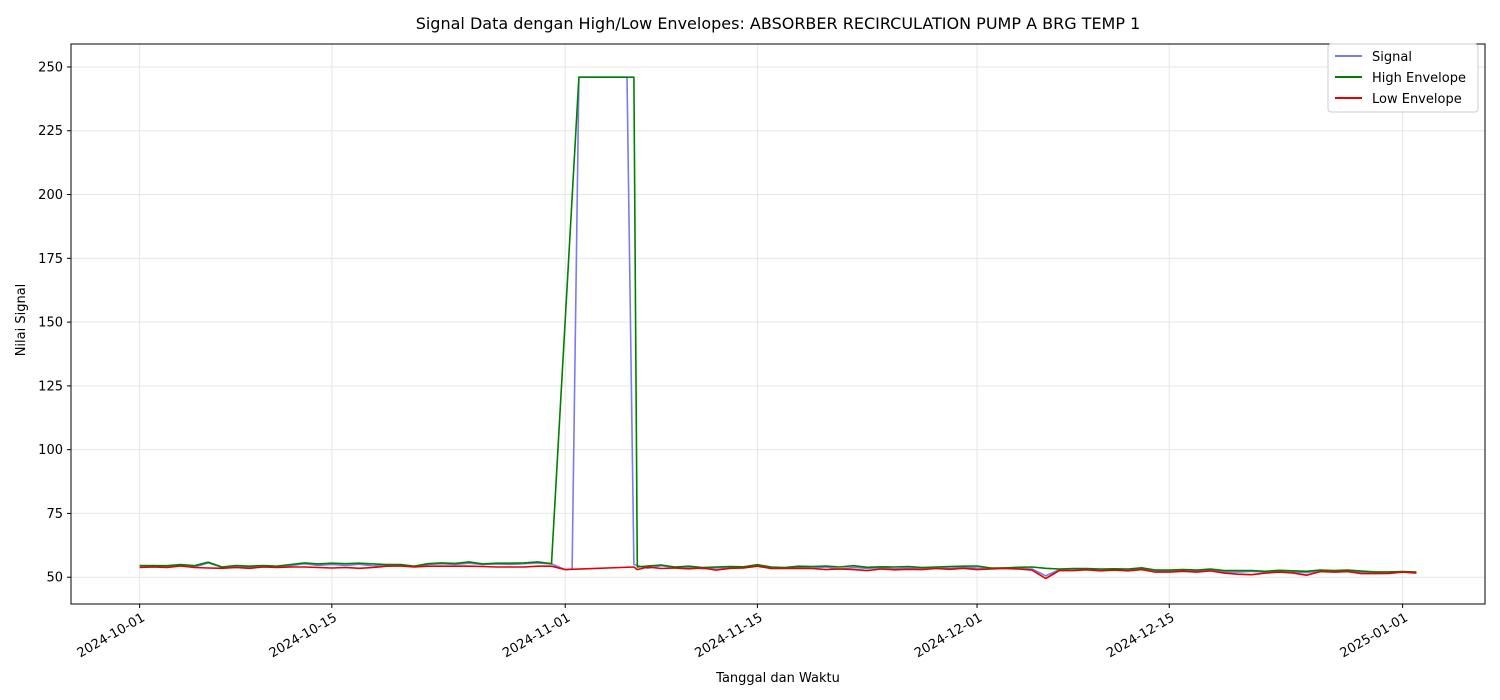 This screenshot has width=1500, height=700. What do you see at coordinates (50, 386) in the screenshot?
I see `y-tick-label: 125` at bounding box center [50, 386].